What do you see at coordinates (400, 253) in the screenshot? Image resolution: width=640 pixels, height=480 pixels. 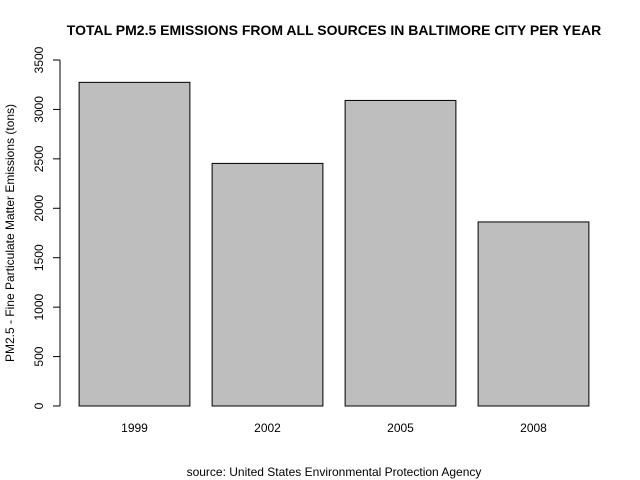 I see `bar-2005` at bounding box center [400, 253].